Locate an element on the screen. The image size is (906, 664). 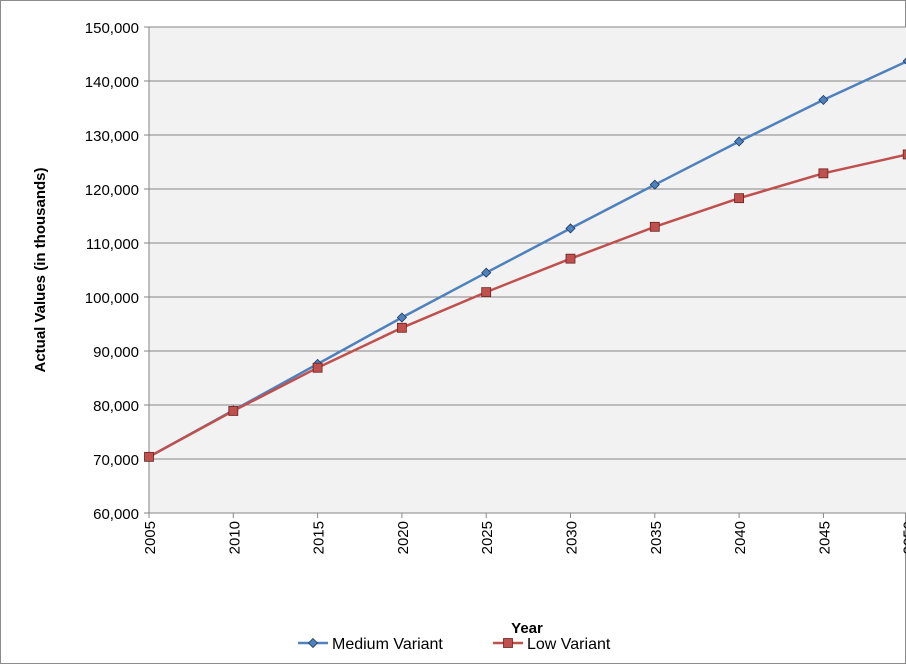
y-axis-title: Actual Values (in thousands) is located at coordinates (40, 269).